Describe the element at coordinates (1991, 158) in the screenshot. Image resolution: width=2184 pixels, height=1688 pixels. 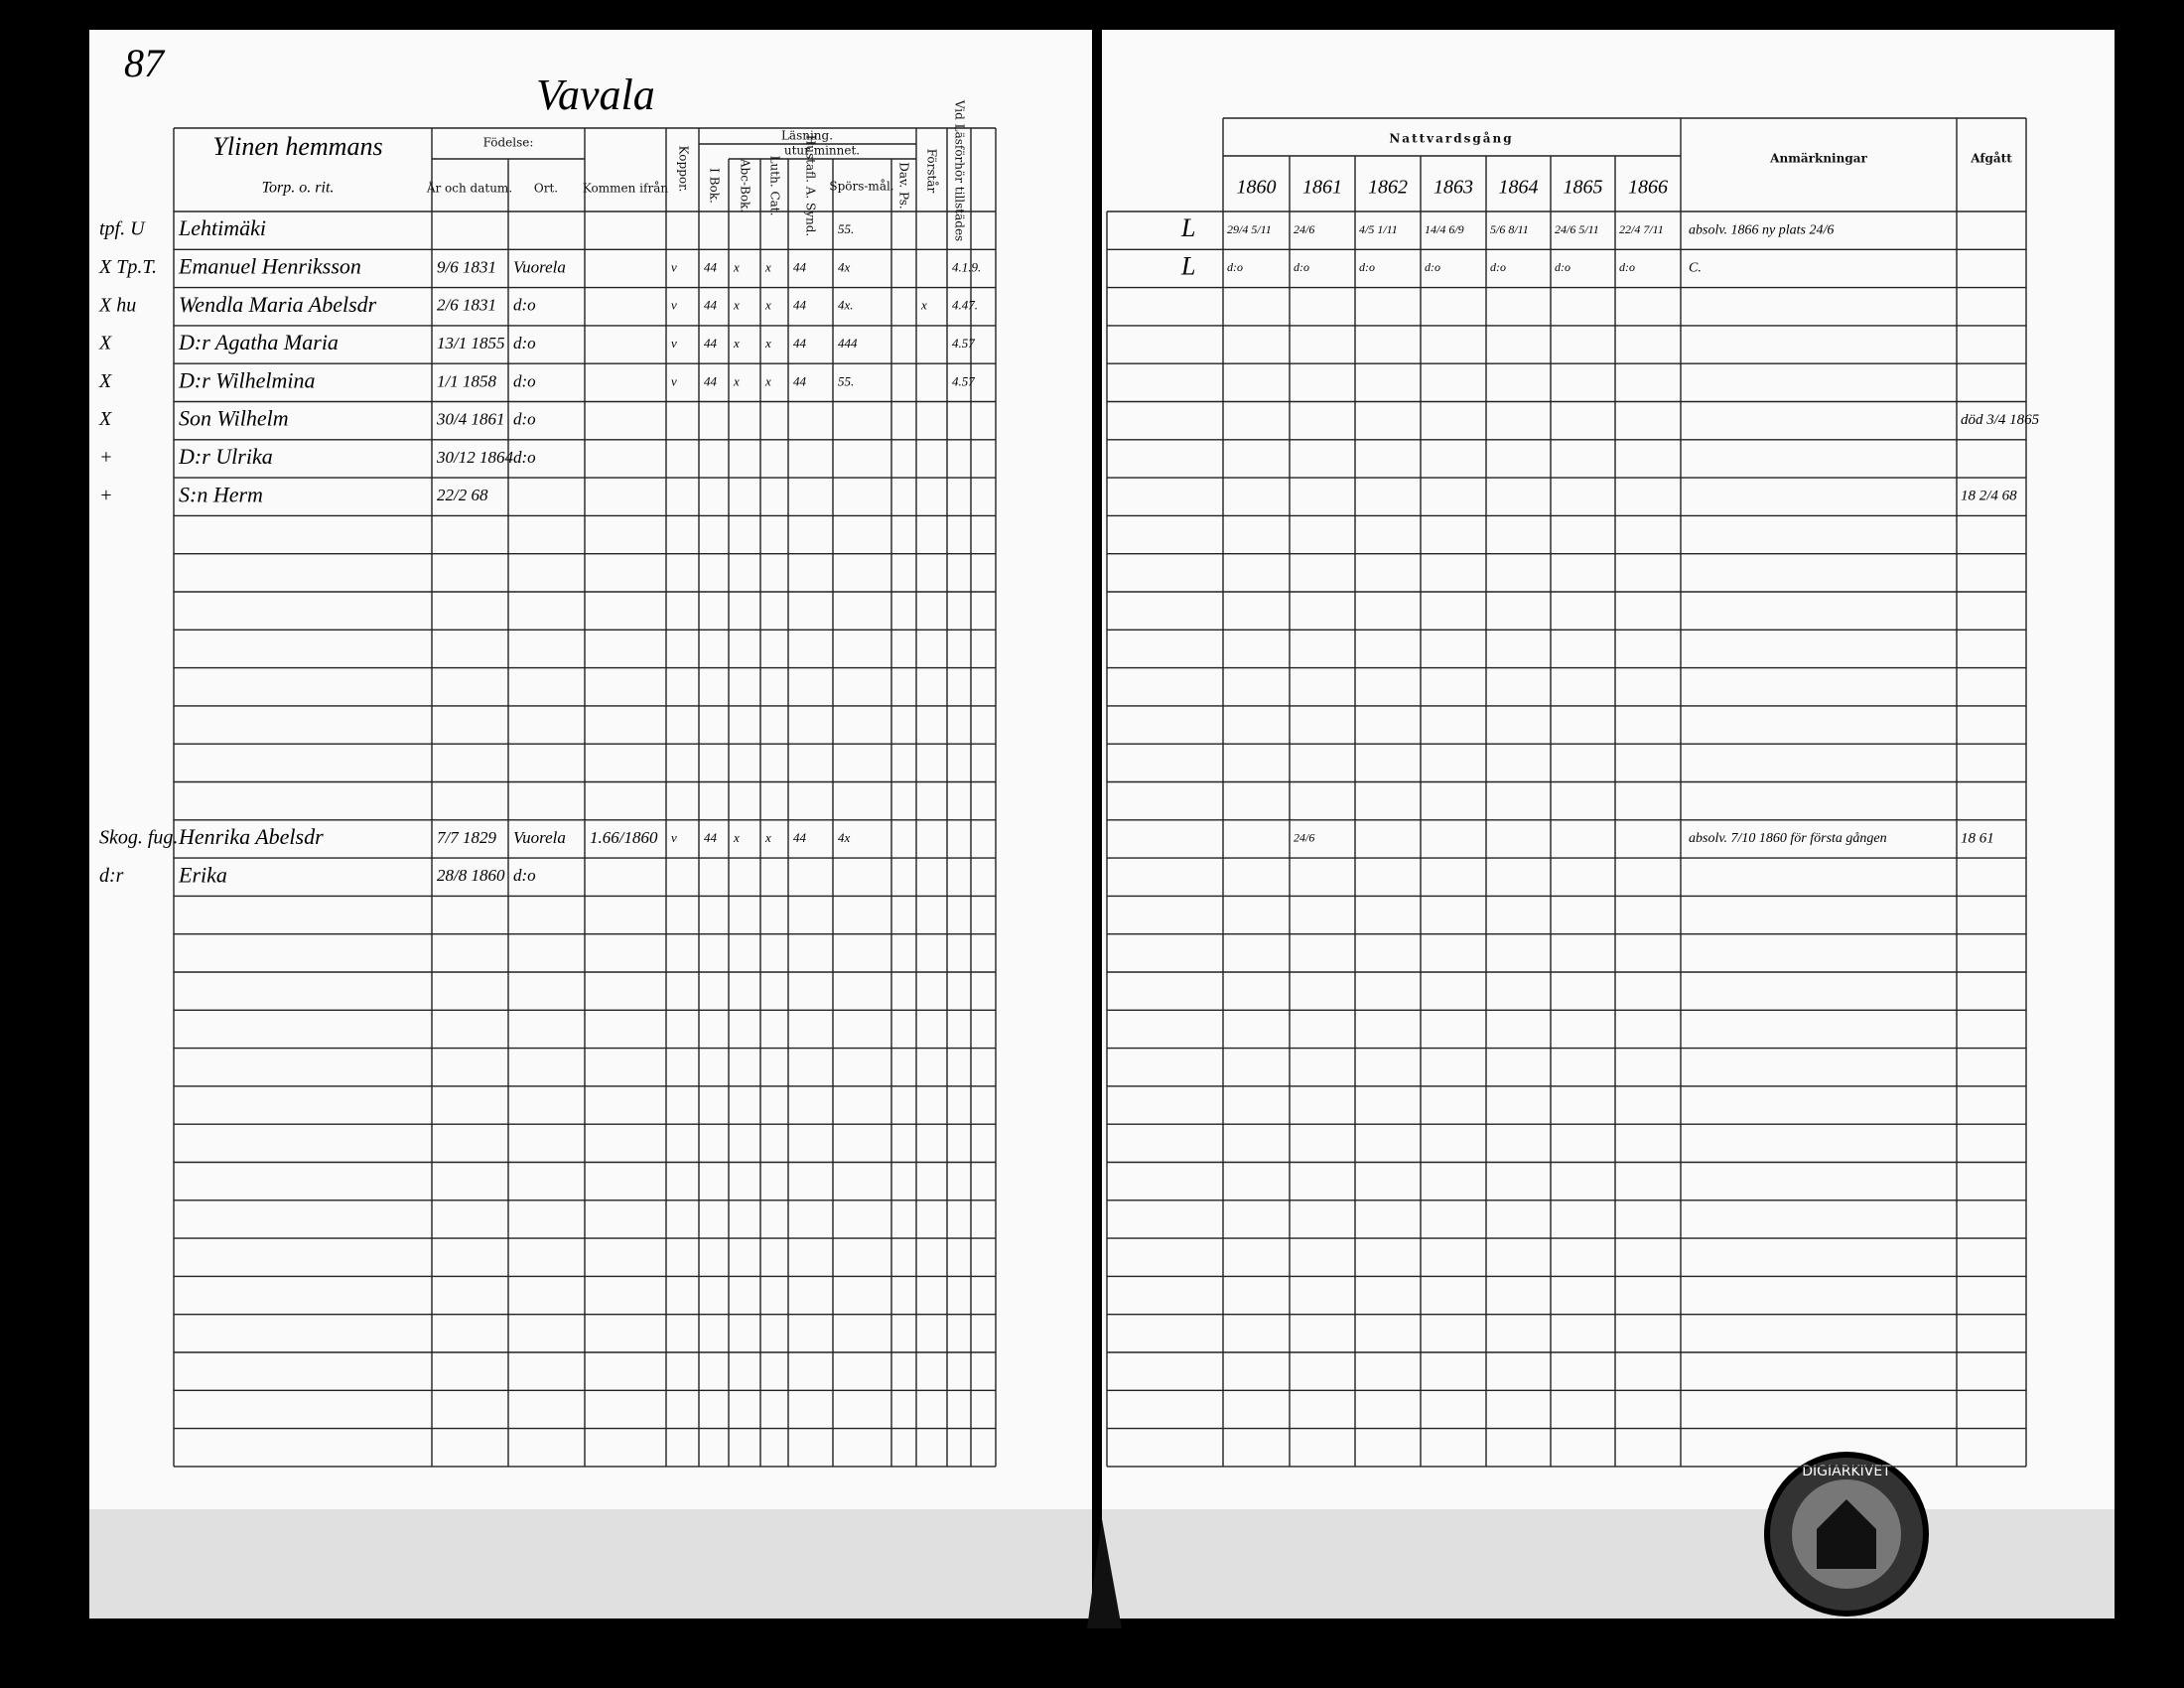
I see `header-label: Afgått` at that location.